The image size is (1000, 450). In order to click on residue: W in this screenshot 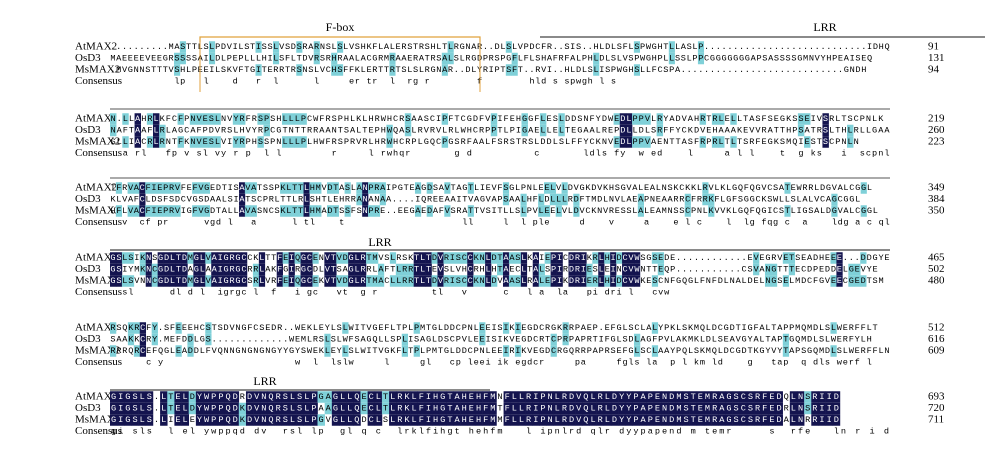, I will do `click(637, 258)`.